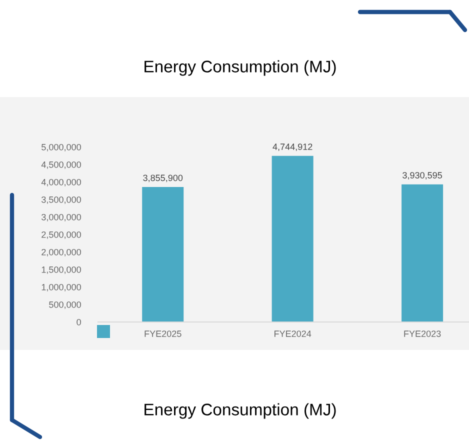 This screenshot has height=441, width=469. I want to click on y-tick-label: 500,000, so click(65, 305).